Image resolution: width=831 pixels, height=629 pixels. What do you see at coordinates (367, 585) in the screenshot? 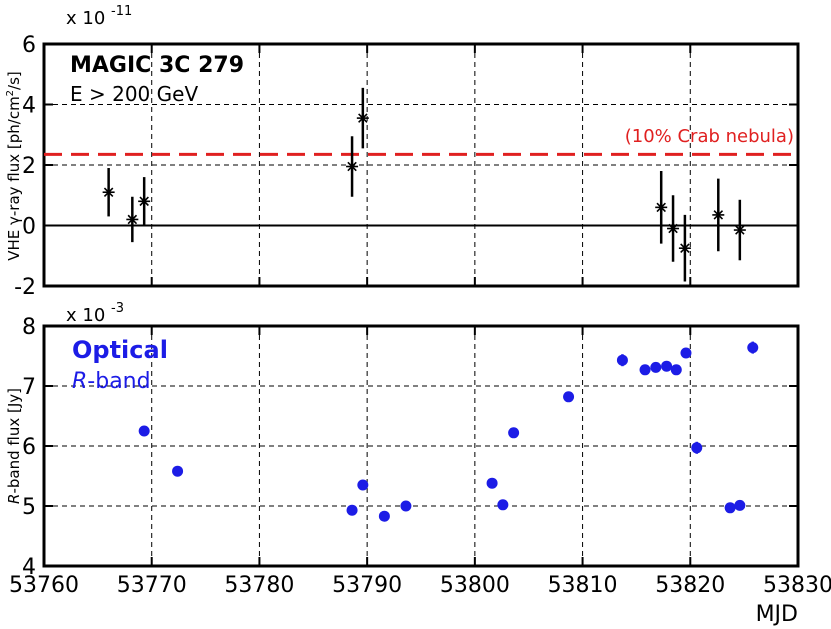
I see `x-tick-label: 53790` at bounding box center [367, 585].